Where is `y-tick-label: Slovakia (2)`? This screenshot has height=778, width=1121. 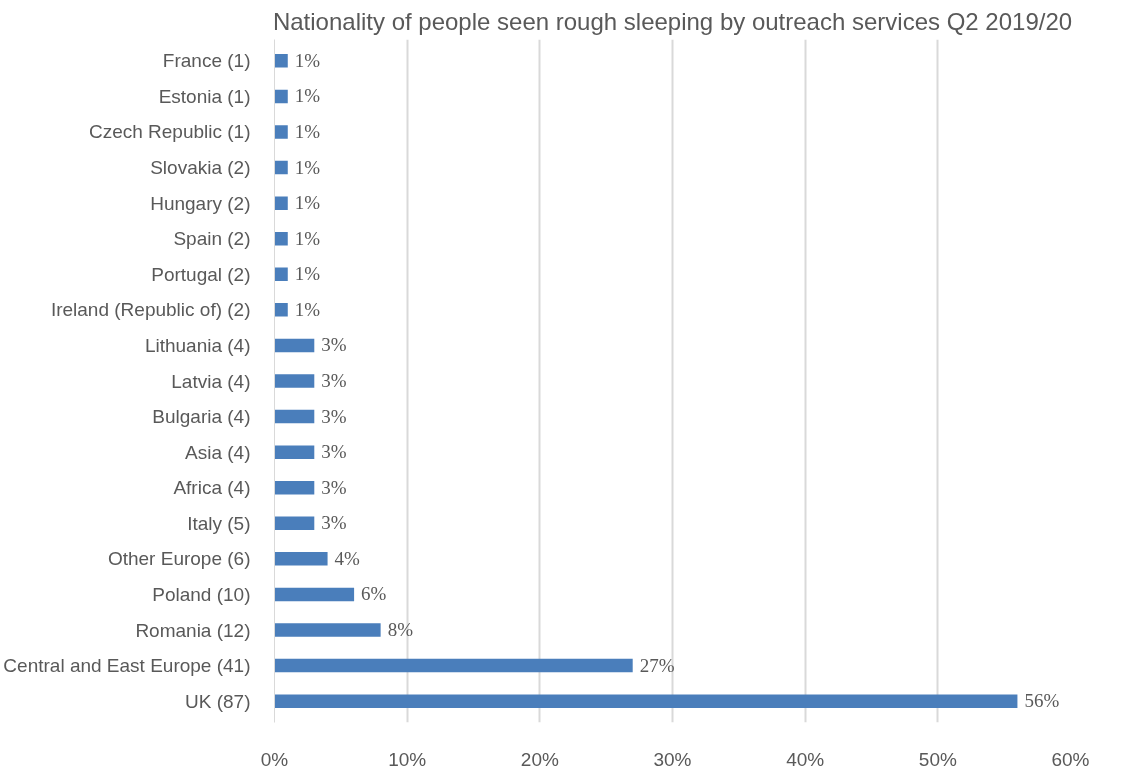
y-tick-label: Slovakia (2) is located at coordinates (200, 168).